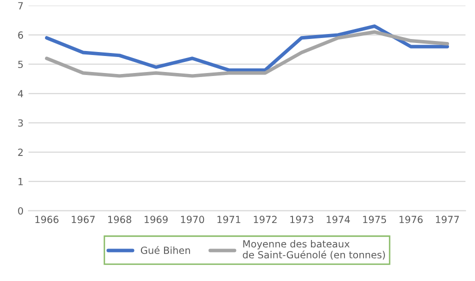 The height and width of the screenshot is (281, 475). Describe the element at coordinates (20, 64) in the screenshot. I see `y-tick-label: 5` at that location.